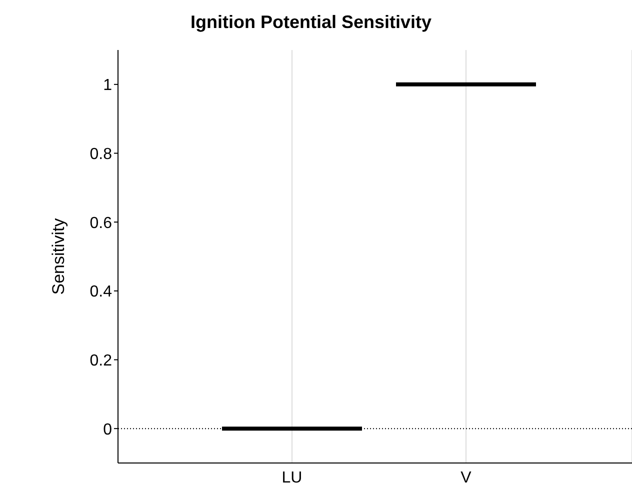 The image size is (632, 500). What do you see at coordinates (466, 477) in the screenshot?
I see `x-tick-label: V` at bounding box center [466, 477].